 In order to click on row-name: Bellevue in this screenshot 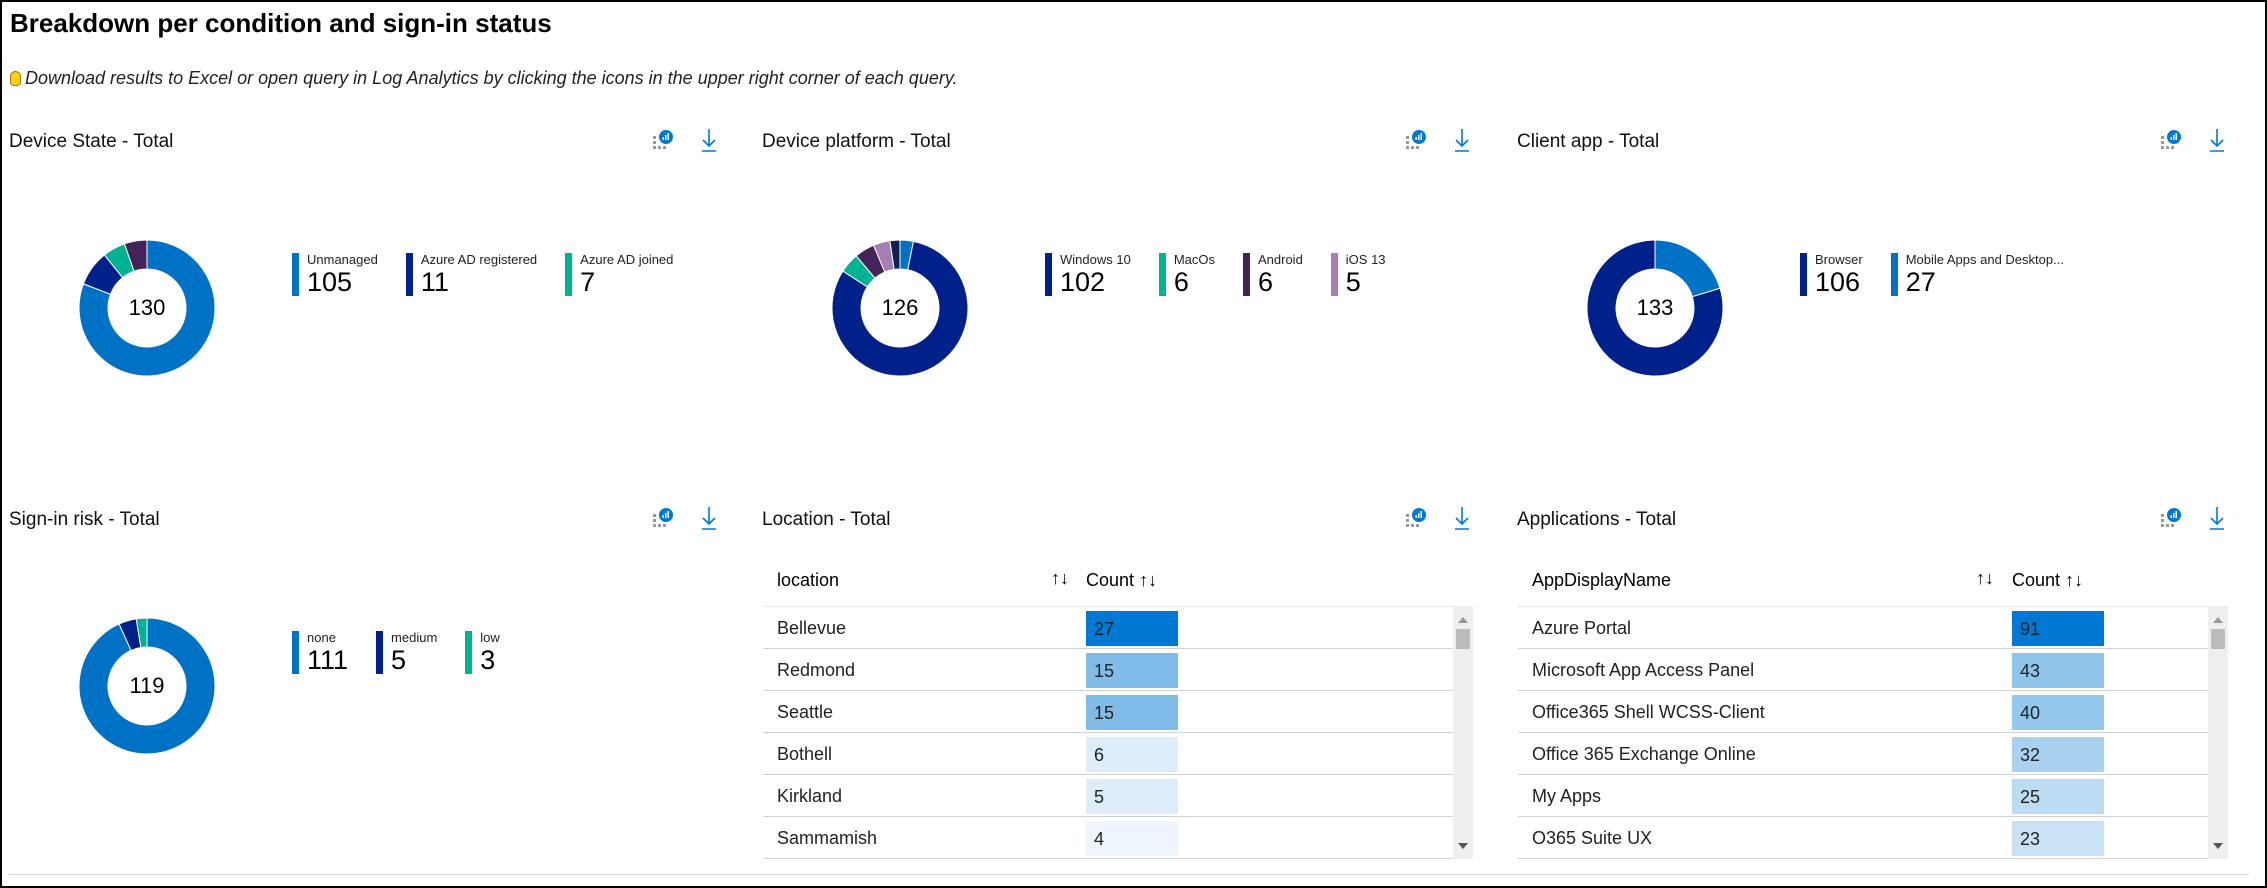, I will do `click(812, 628)`.